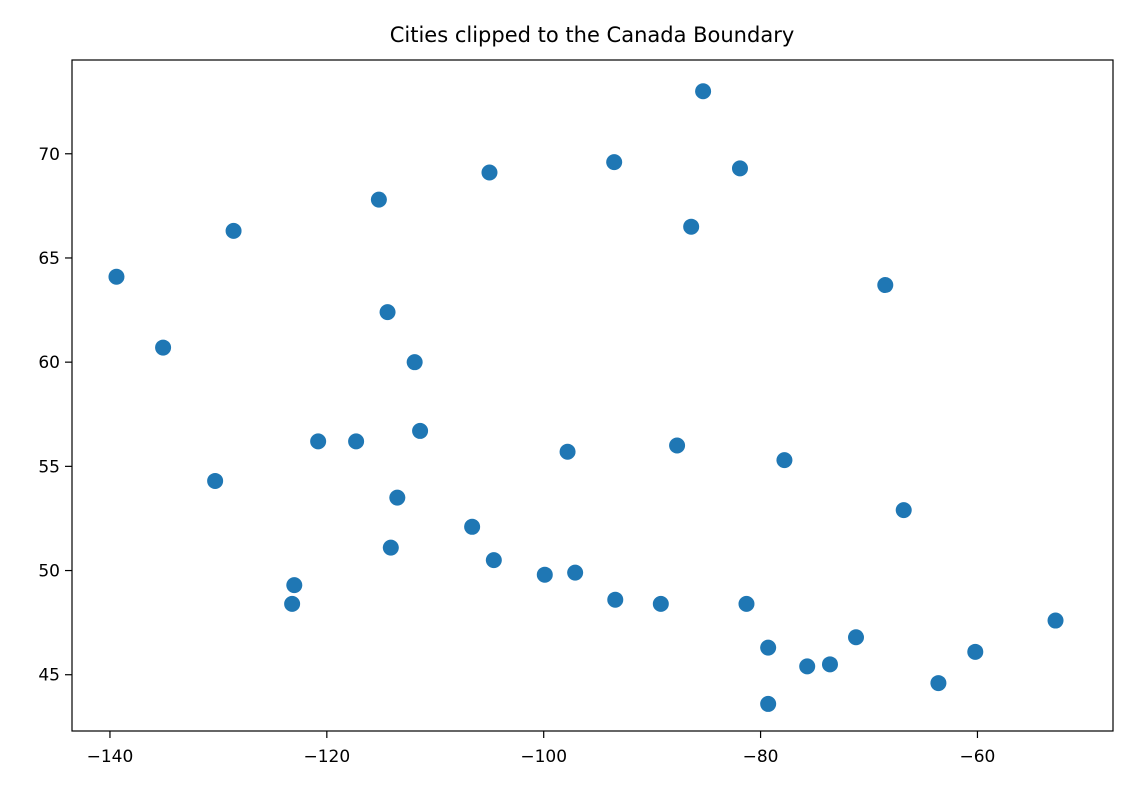 The image size is (1132, 795). Describe the element at coordinates (55, 415) in the screenshot. I see `y-axis: 45 50 55 60 65 70` at that location.